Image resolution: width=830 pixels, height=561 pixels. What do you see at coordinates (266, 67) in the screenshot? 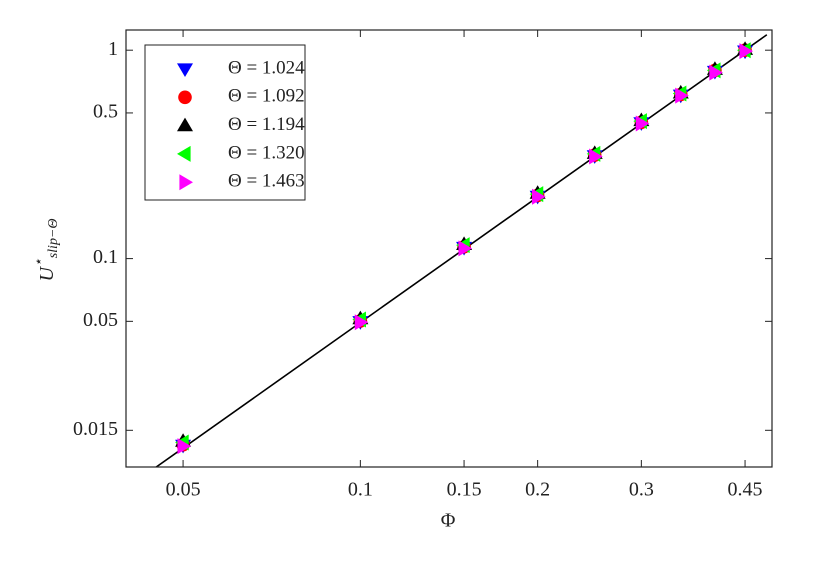
I see `legend-label: Θ = 1.024` at bounding box center [266, 67].